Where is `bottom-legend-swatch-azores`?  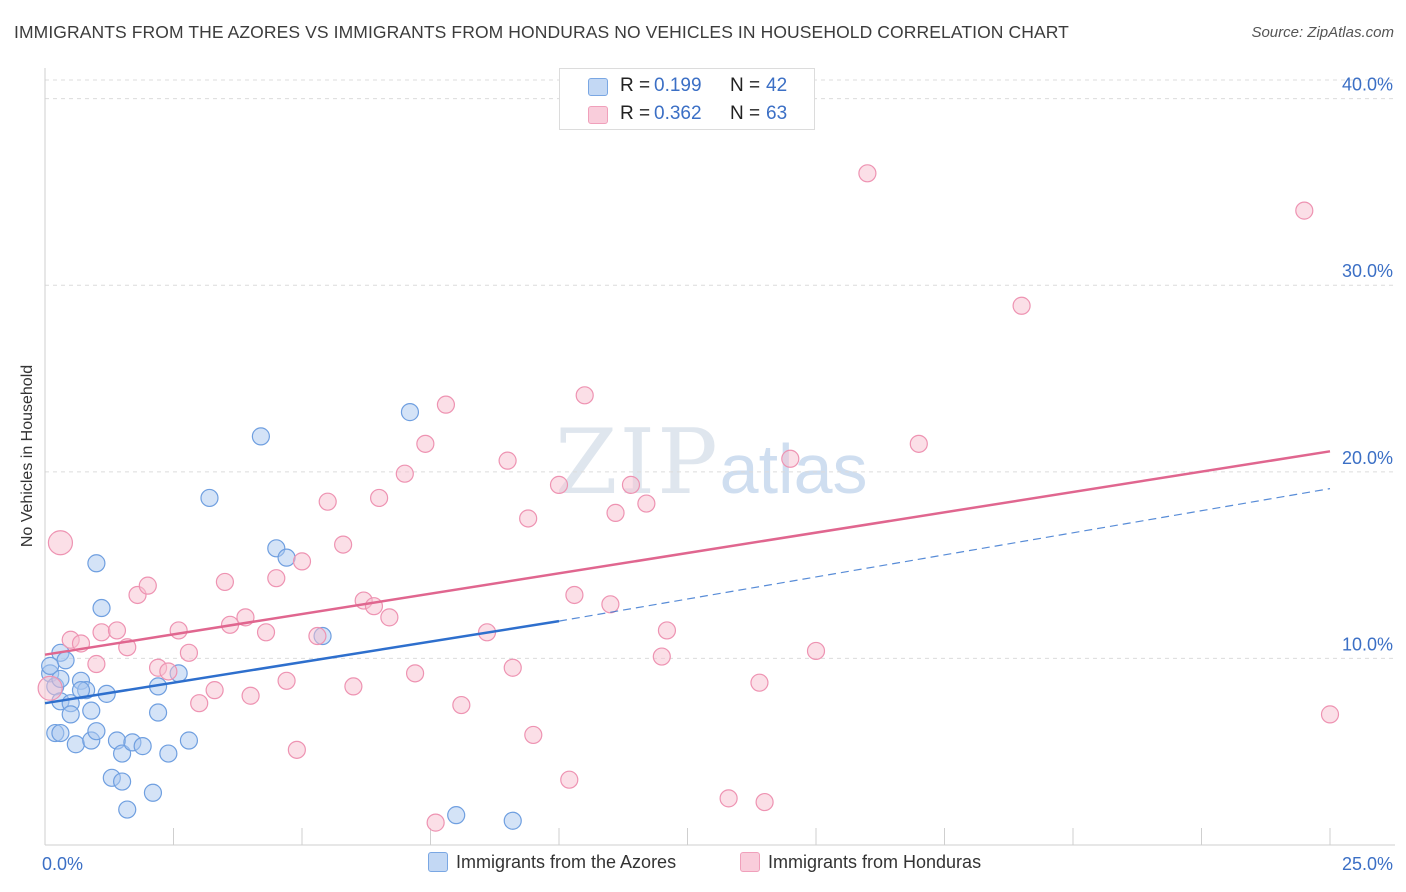 bottom-legend-swatch-azores is located at coordinates (438, 862).